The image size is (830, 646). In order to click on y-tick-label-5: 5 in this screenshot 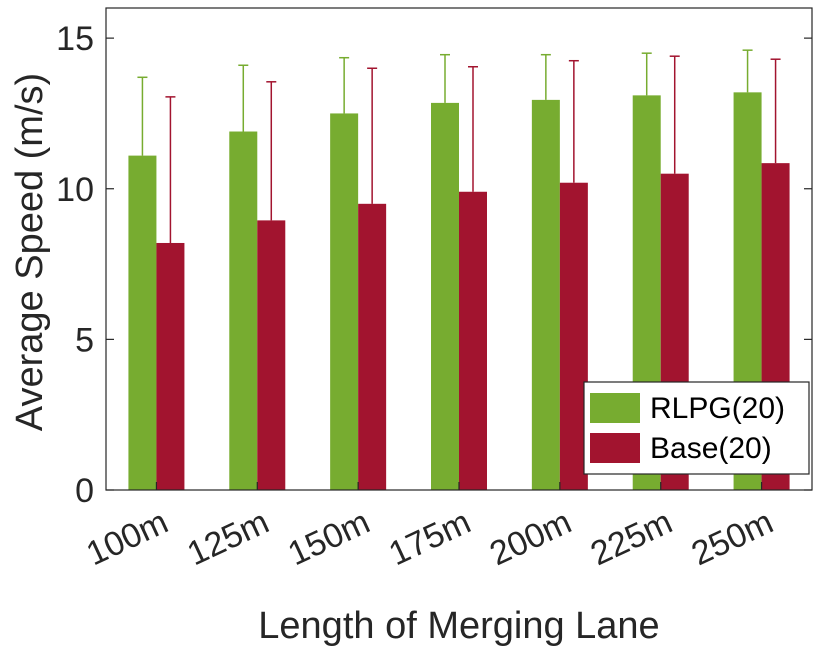, I will do `click(84, 340)`.